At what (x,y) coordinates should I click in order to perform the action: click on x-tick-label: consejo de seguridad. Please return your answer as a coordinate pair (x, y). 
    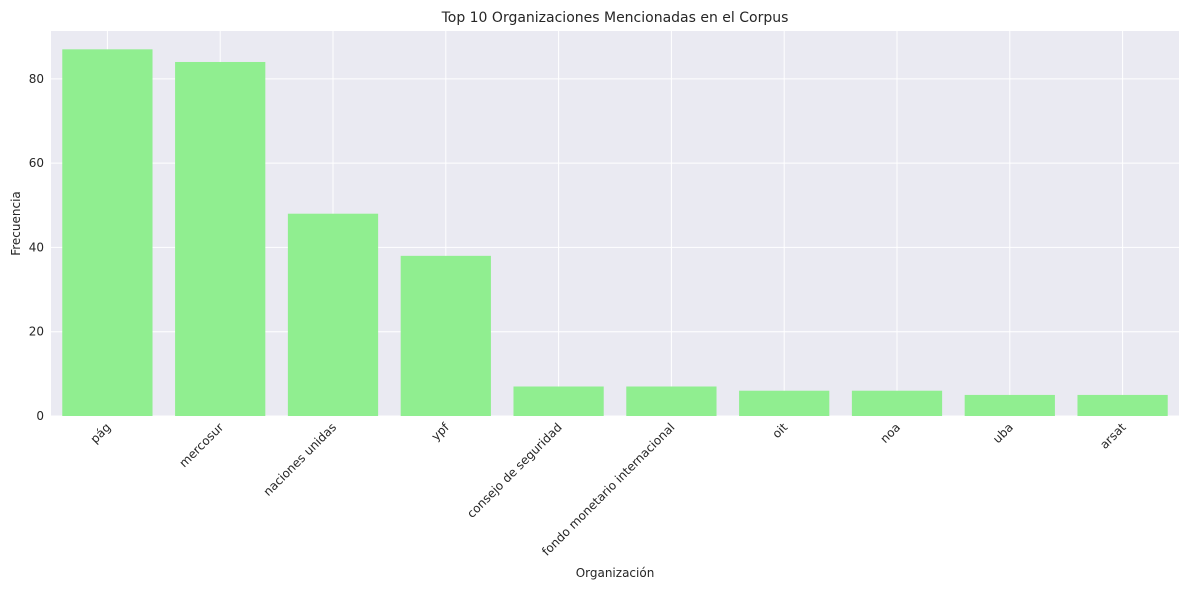
    Looking at the image, I should click on (514, 470).